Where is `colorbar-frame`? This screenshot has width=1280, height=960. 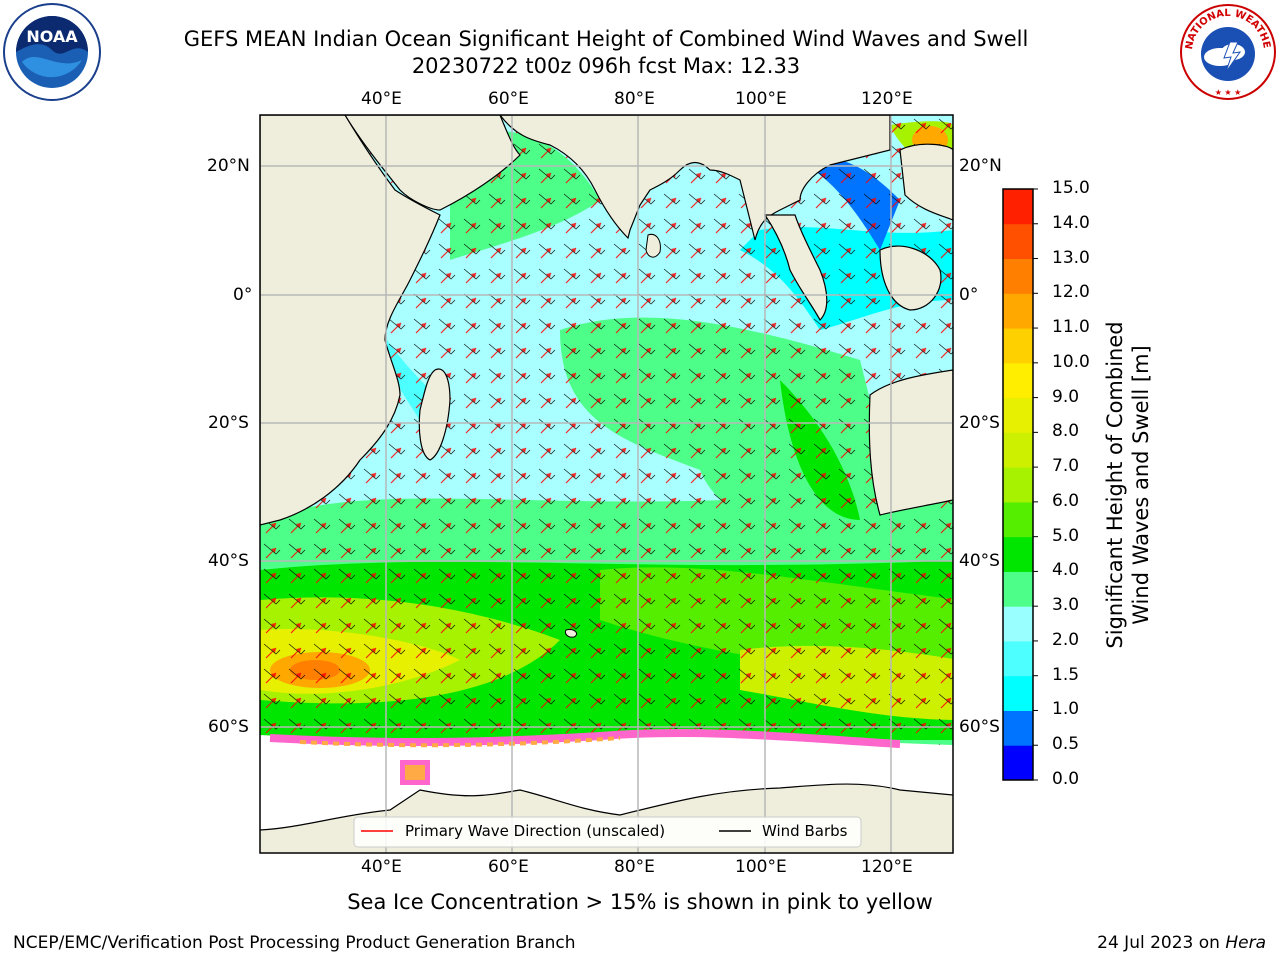
colorbar-frame is located at coordinates (1018, 484).